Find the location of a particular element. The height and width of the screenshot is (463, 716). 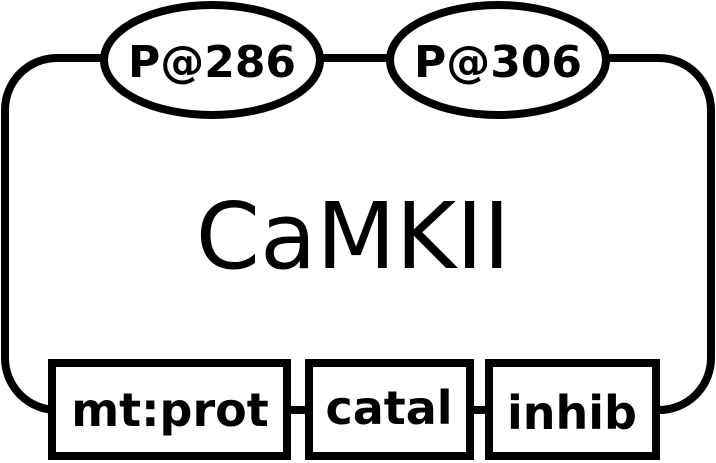

unit-of-information-inhib: inhib is located at coordinates (572, 409).